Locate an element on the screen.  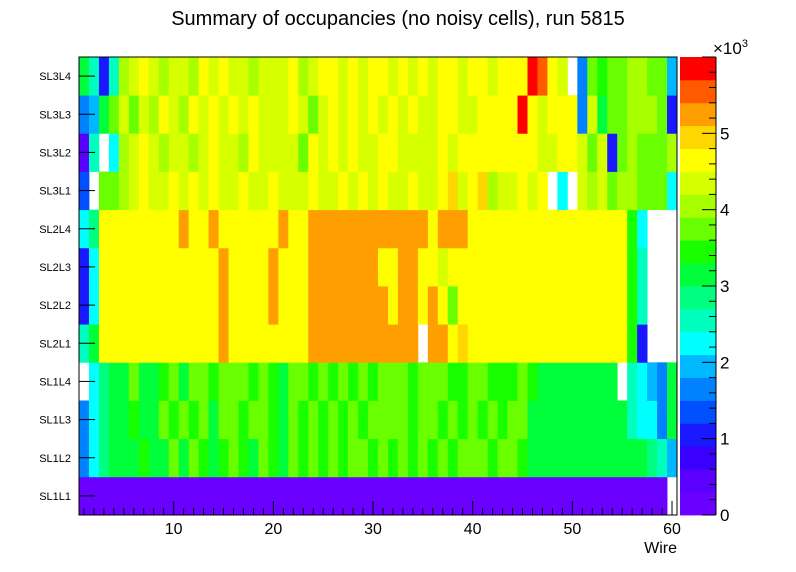
y-tick-label: SL2L2 is located at coordinates (55, 306).